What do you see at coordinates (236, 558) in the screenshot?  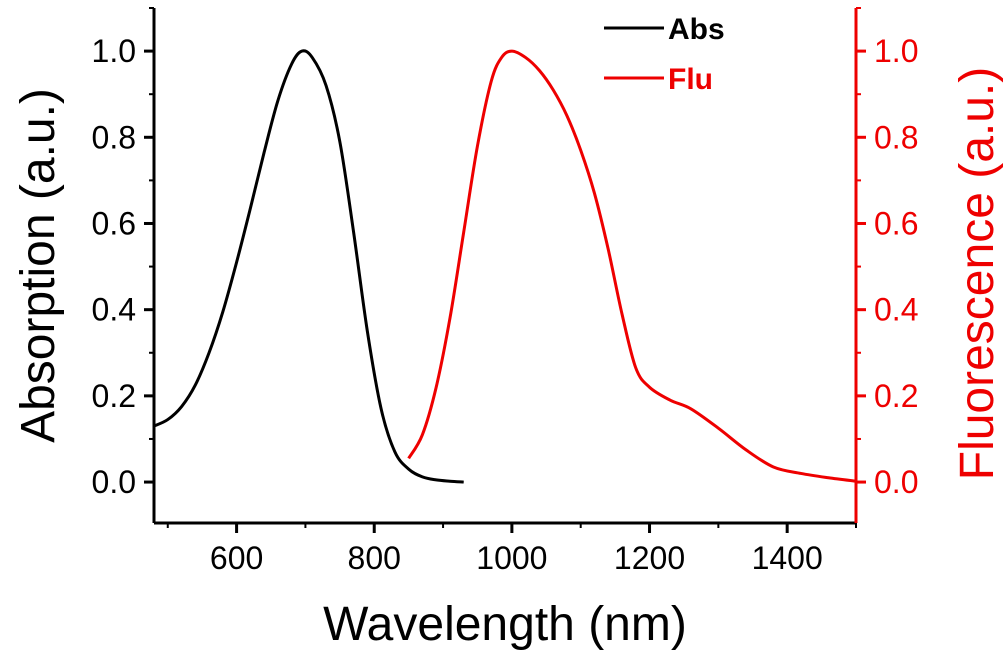 I see `x-tick-label: 600` at bounding box center [236, 558].